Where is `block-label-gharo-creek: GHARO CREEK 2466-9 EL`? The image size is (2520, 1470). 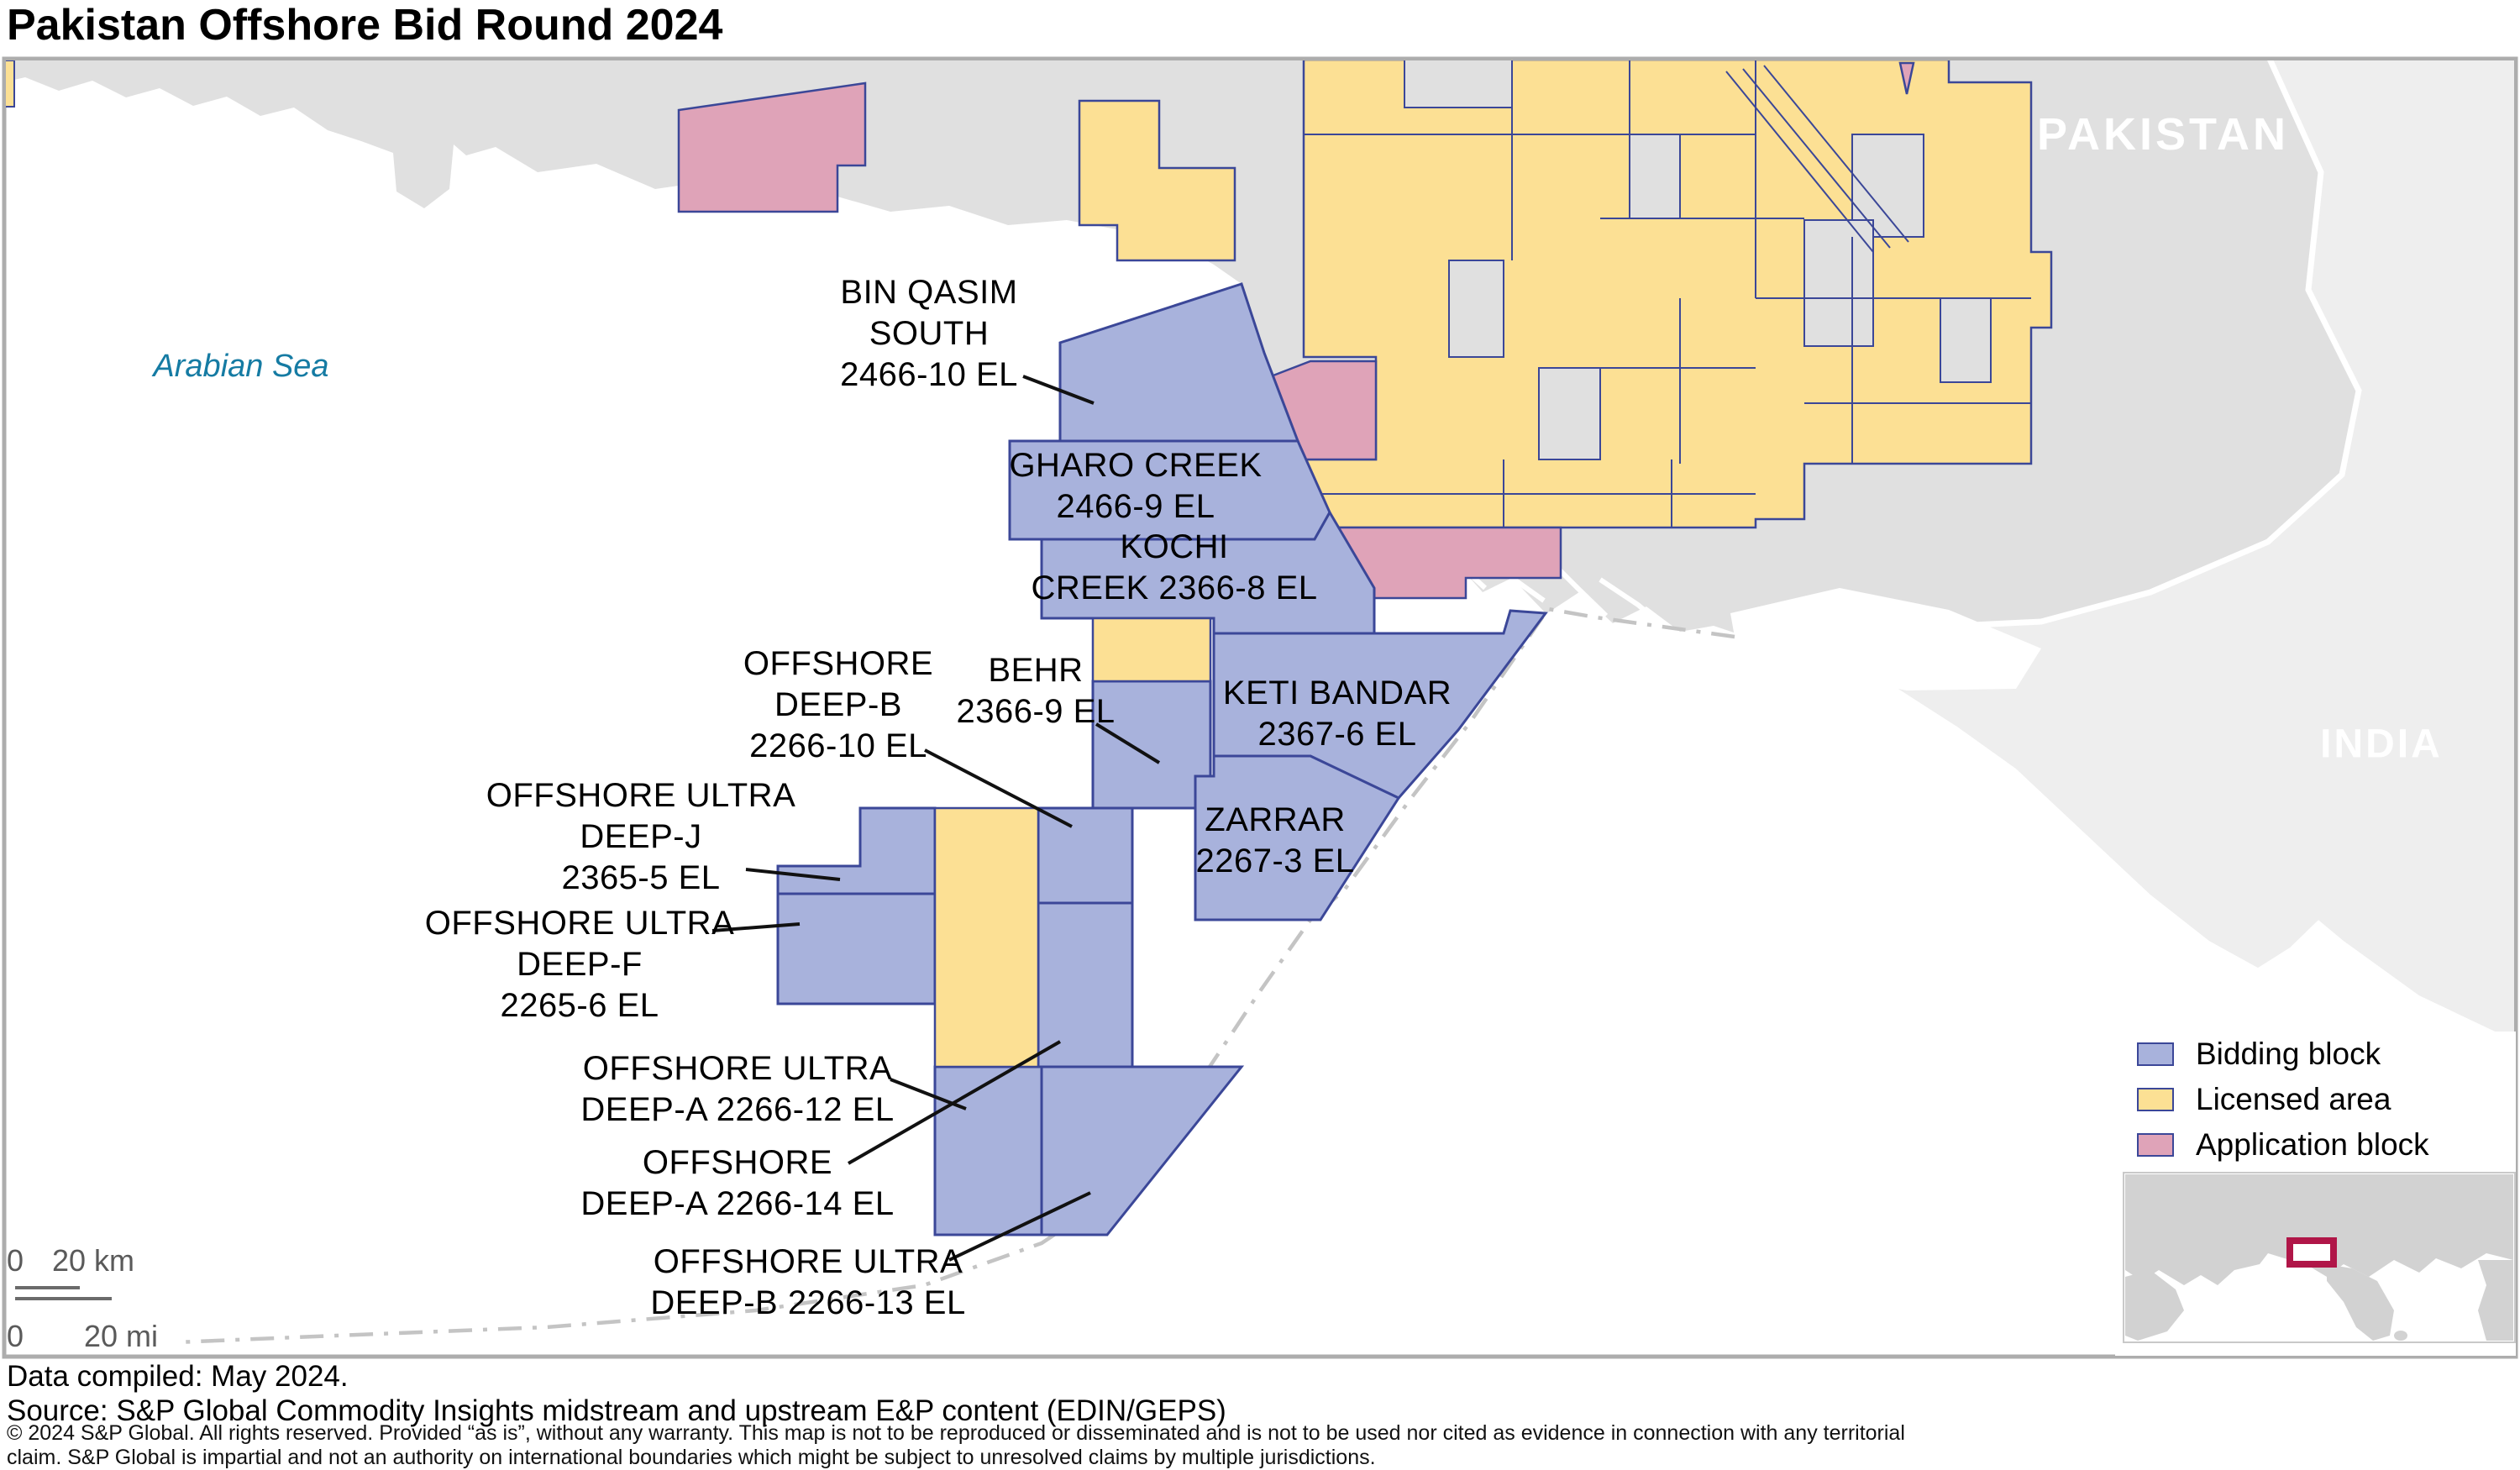 block-label-gharo-creek: GHARO CREEK 2466-9 EL is located at coordinates (1136, 486).